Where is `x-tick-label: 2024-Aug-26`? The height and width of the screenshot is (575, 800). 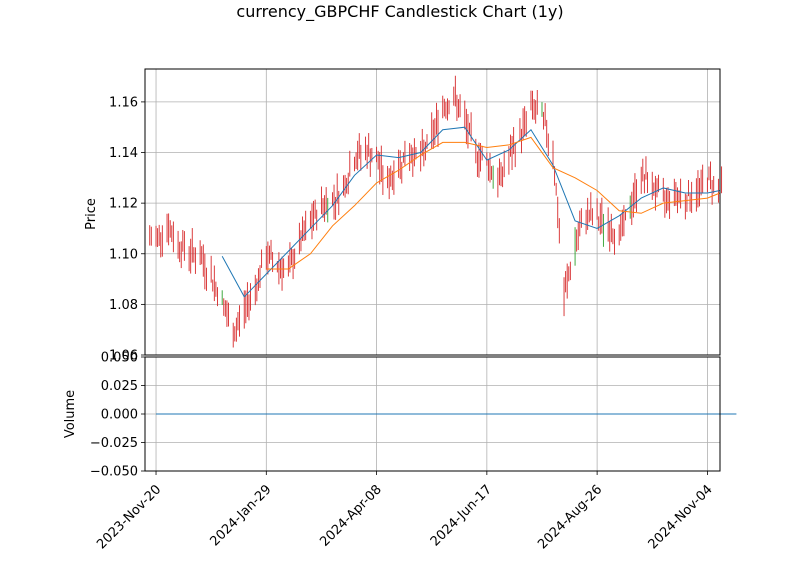
x-tick-label: 2024-Aug-26 is located at coordinates (570, 517).